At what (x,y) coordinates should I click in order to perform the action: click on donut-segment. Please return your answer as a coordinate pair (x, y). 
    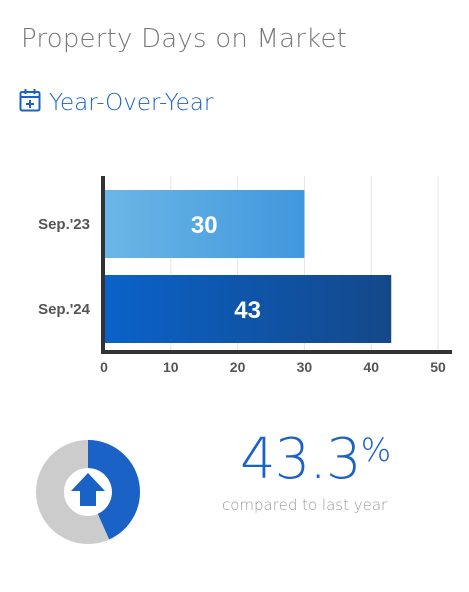
    Looking at the image, I should click on (114, 490).